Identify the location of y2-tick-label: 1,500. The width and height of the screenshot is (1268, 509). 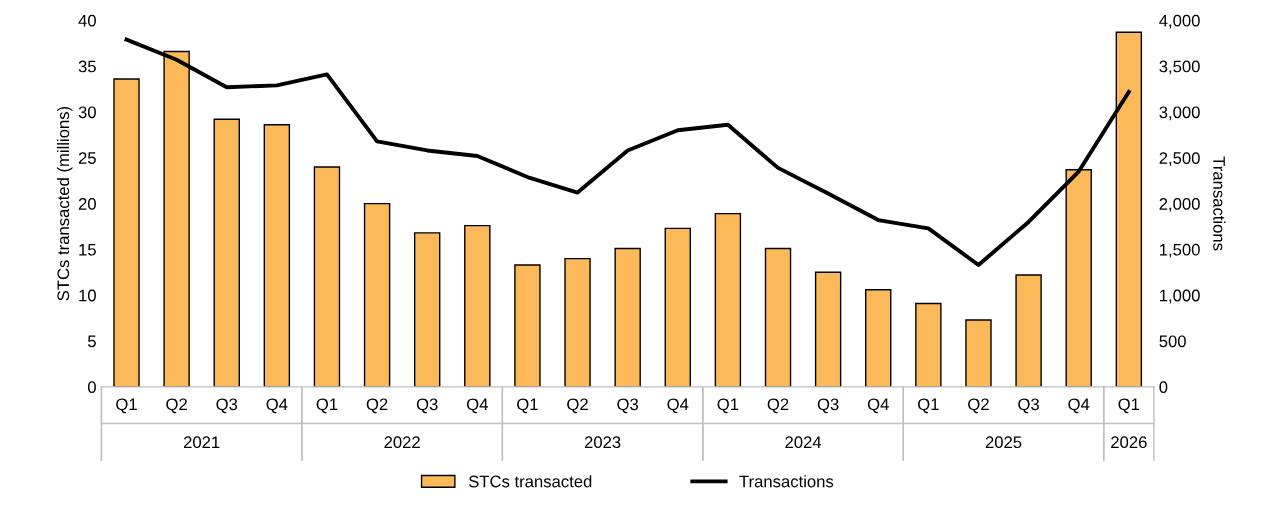
(1180, 250).